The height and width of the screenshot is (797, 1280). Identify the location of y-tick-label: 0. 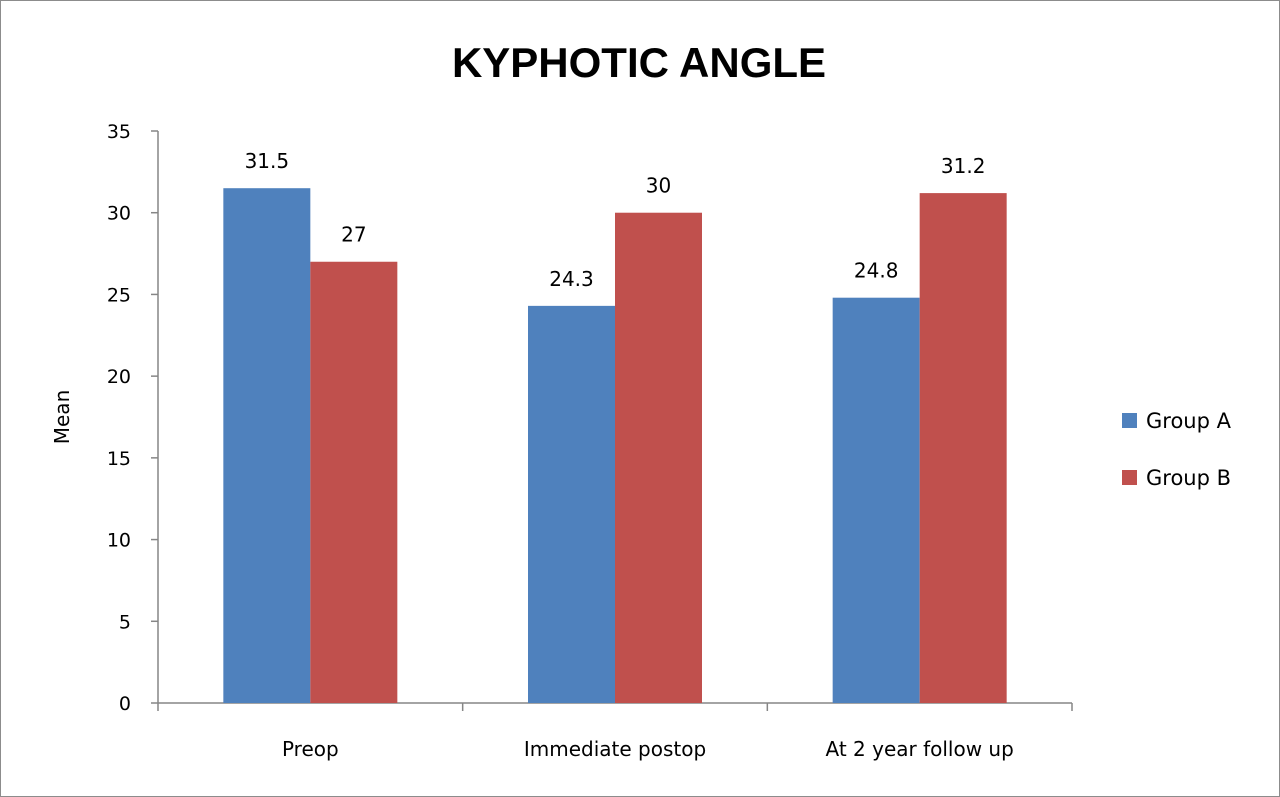
(125, 704).